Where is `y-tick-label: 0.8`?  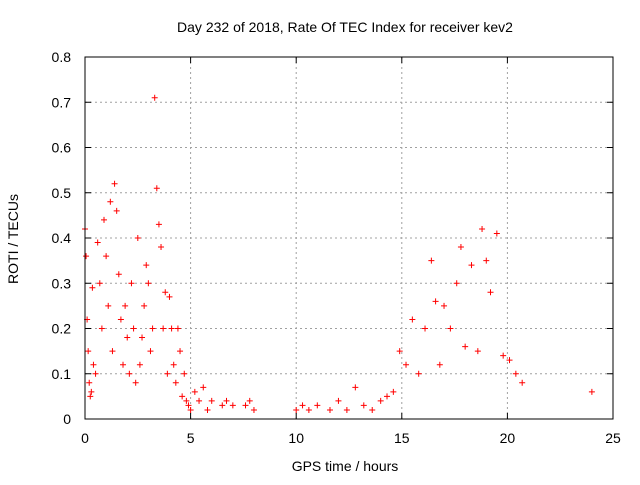
y-tick-label: 0.8 is located at coordinates (62, 57).